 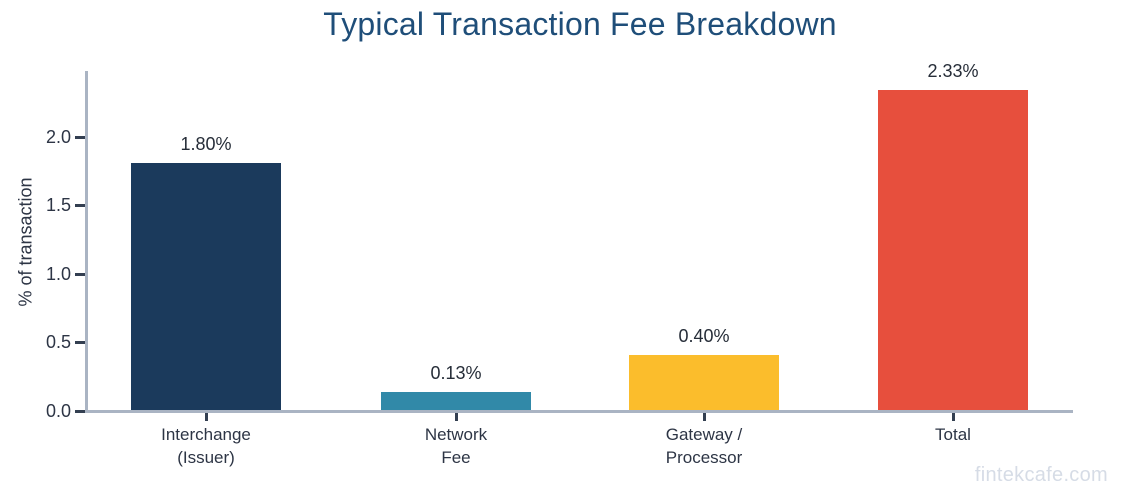 I want to click on x-tick-label: Total, so click(x=953, y=434).